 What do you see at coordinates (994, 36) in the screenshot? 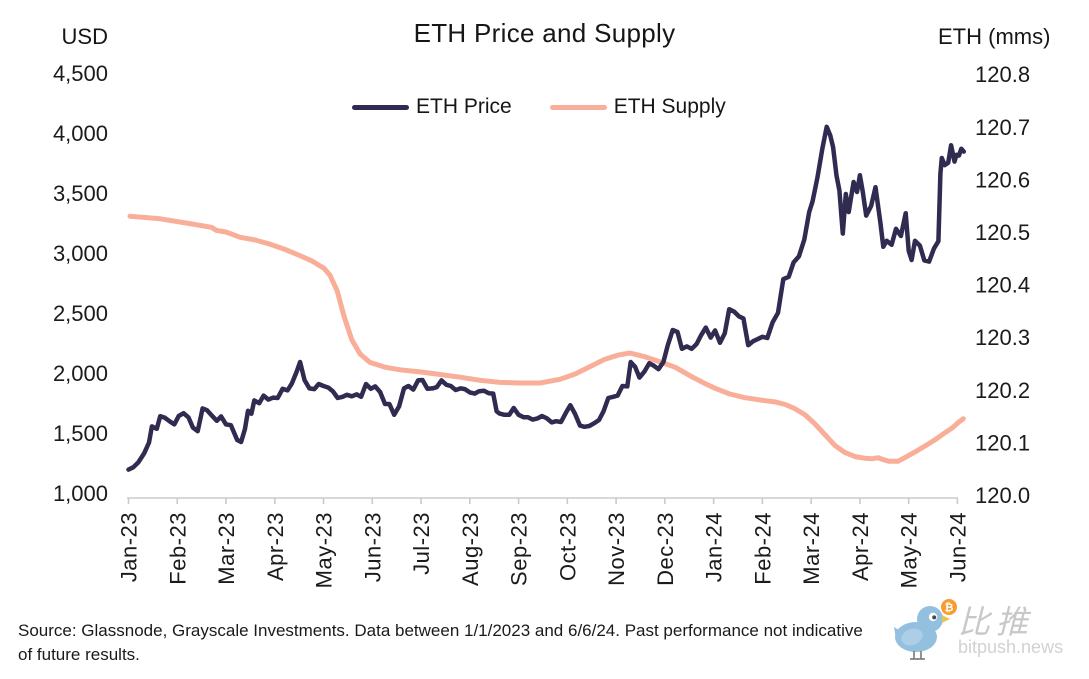
I see `right-axis-title: ETH (mms)` at bounding box center [994, 36].